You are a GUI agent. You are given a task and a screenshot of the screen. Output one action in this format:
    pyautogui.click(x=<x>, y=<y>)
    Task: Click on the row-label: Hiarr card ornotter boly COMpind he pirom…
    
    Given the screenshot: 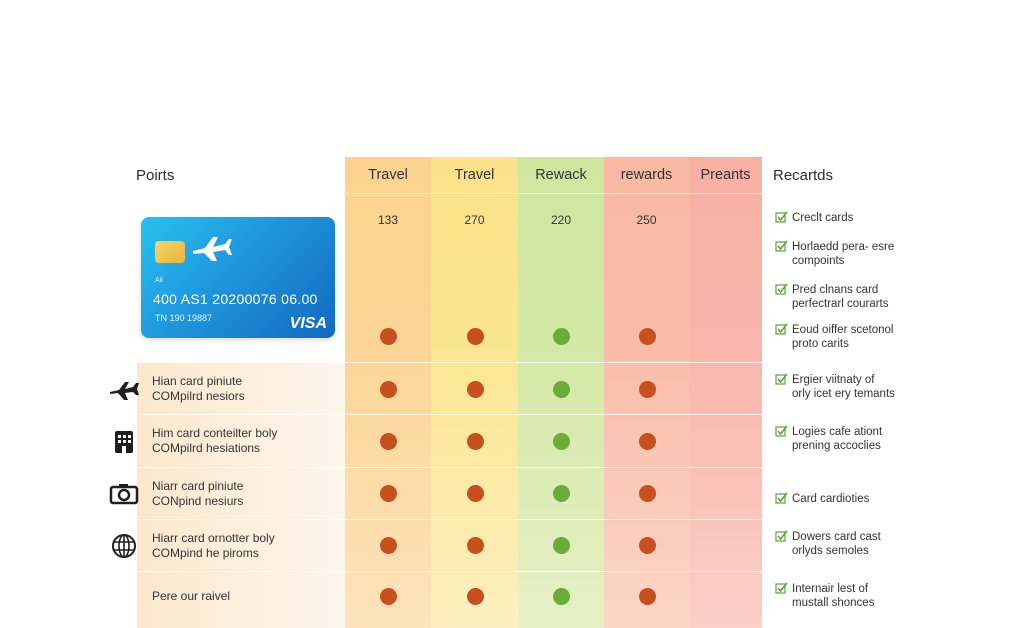 What is the action you would take?
    pyautogui.click(x=213, y=545)
    